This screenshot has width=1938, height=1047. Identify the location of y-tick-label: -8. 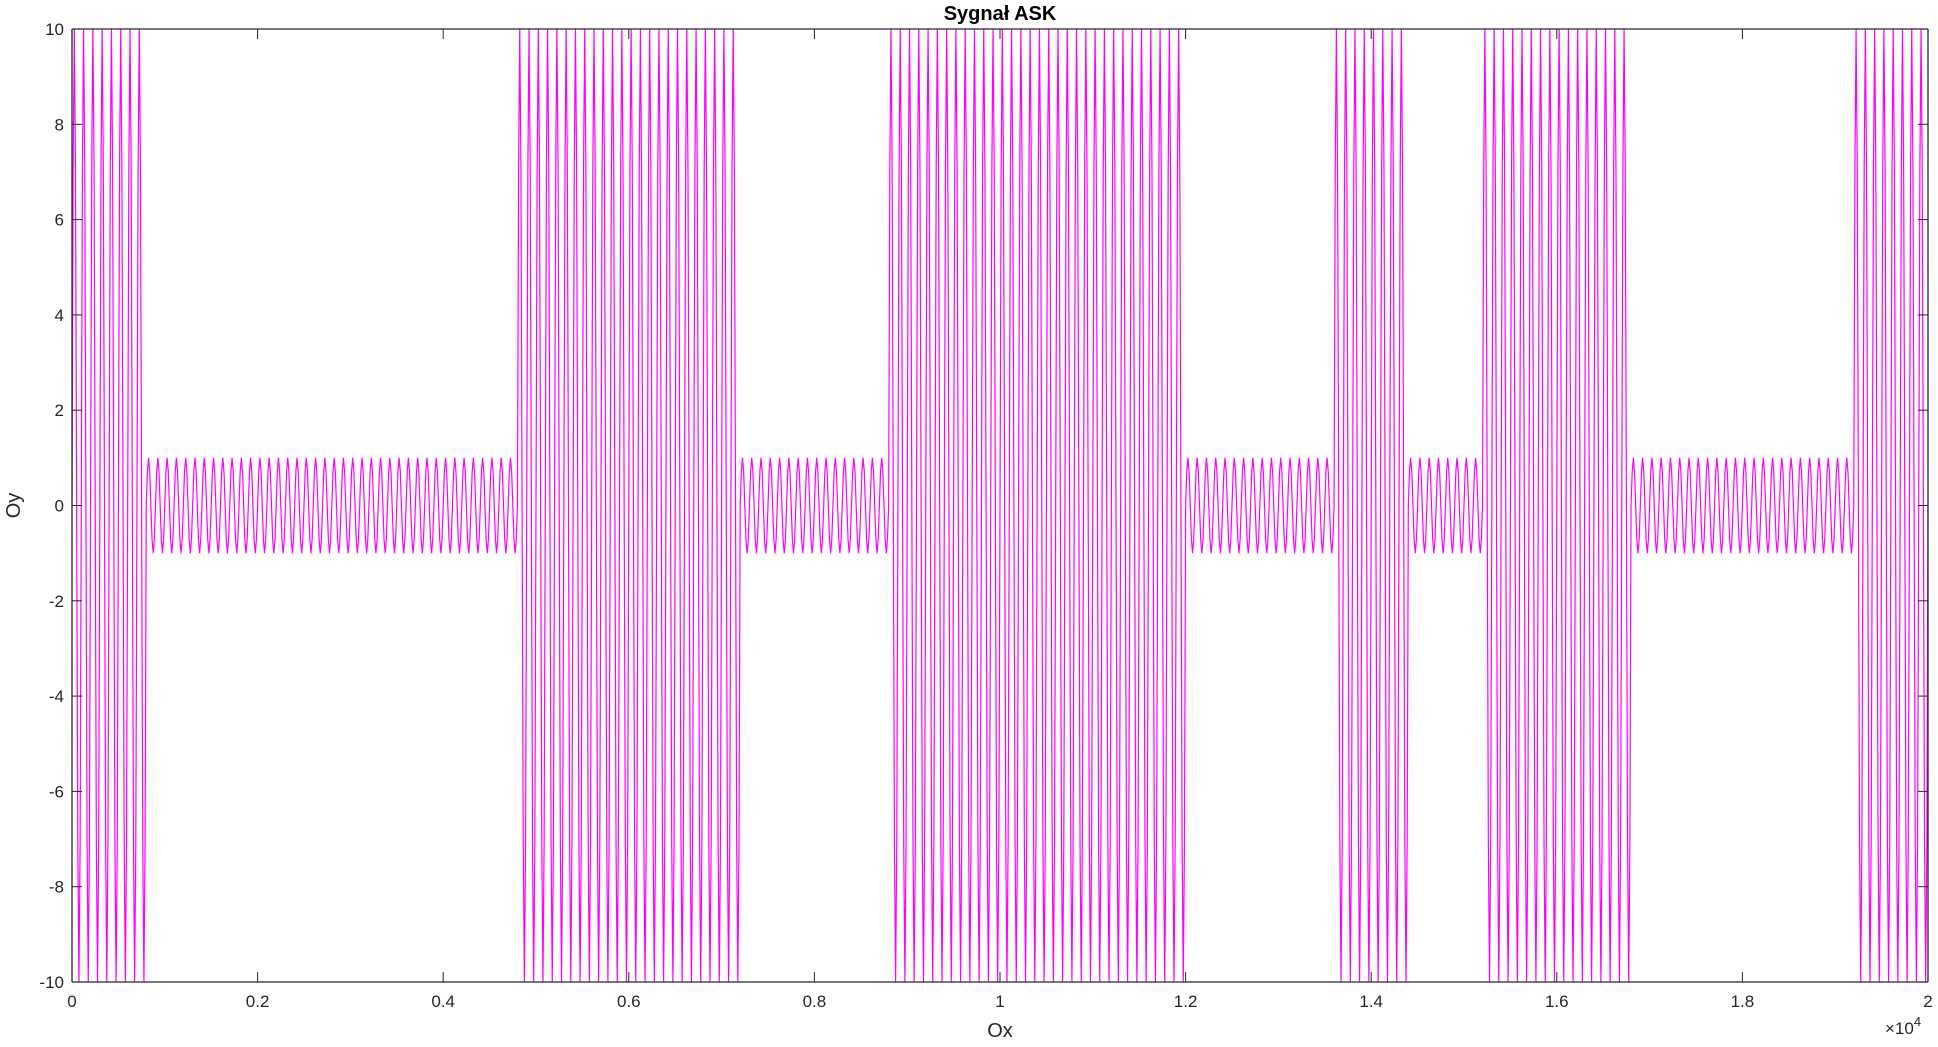
(56, 887).